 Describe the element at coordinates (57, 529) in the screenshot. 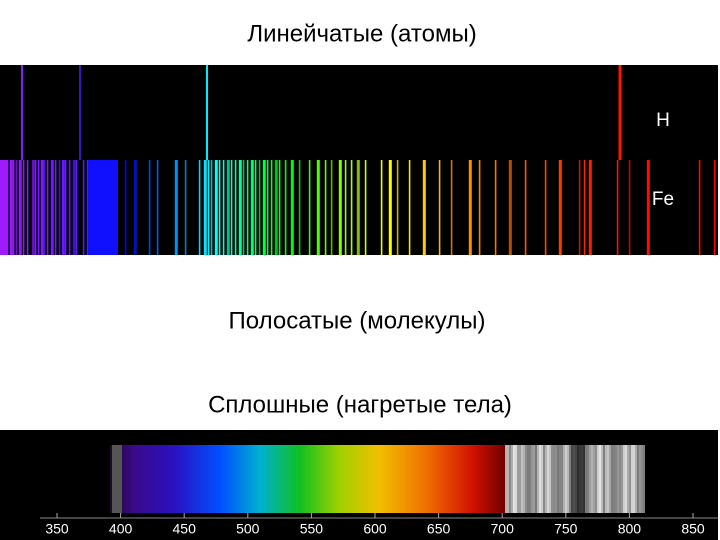

I see `scale-label: 350` at that location.